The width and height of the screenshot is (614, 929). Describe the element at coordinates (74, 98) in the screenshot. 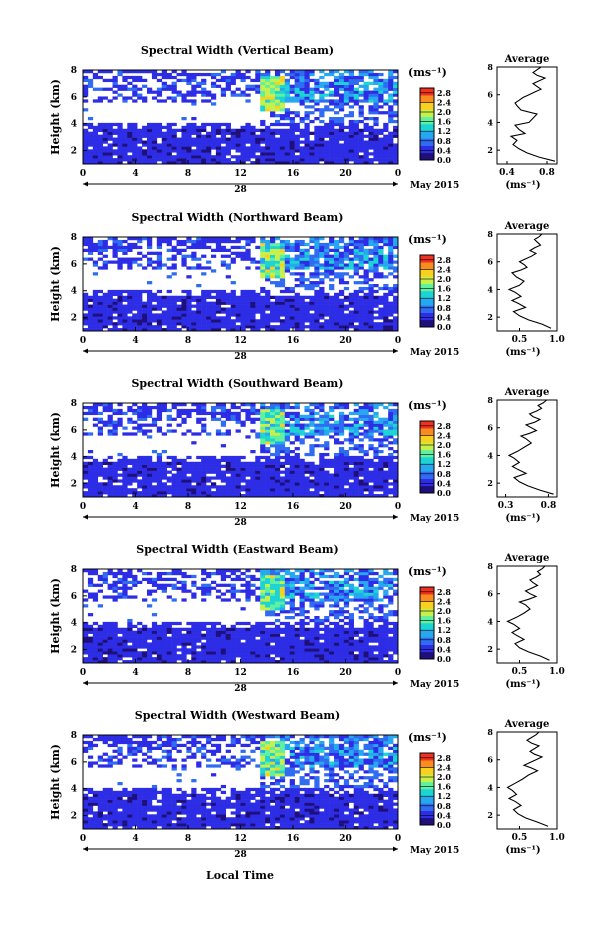

I see `y-tick-label: 6` at that location.